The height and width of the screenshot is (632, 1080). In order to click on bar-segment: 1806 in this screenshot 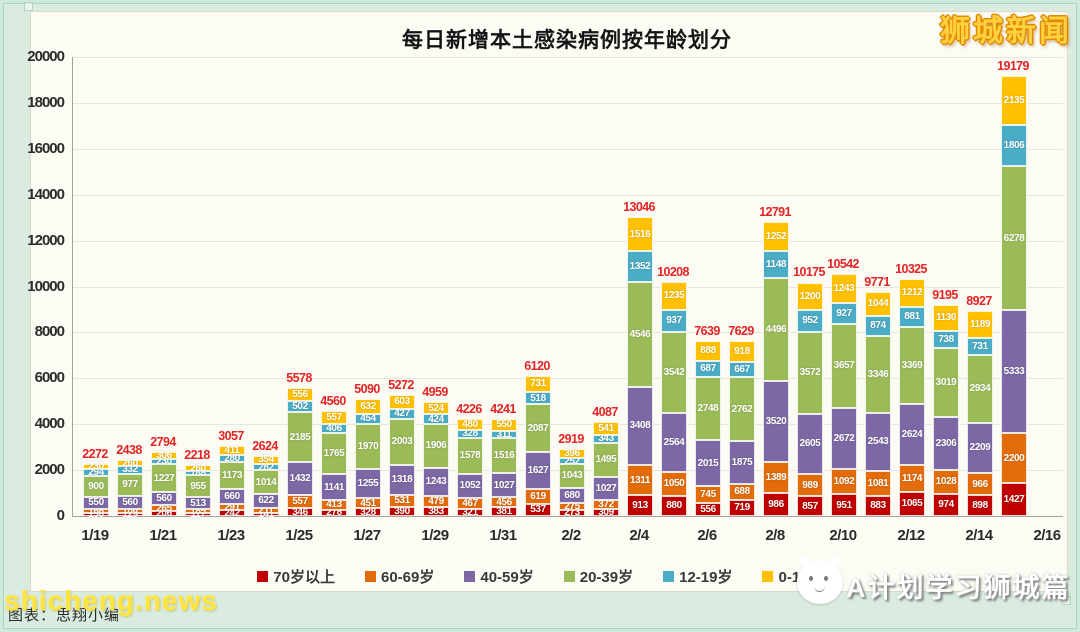, I will do `click(1014, 145)`.